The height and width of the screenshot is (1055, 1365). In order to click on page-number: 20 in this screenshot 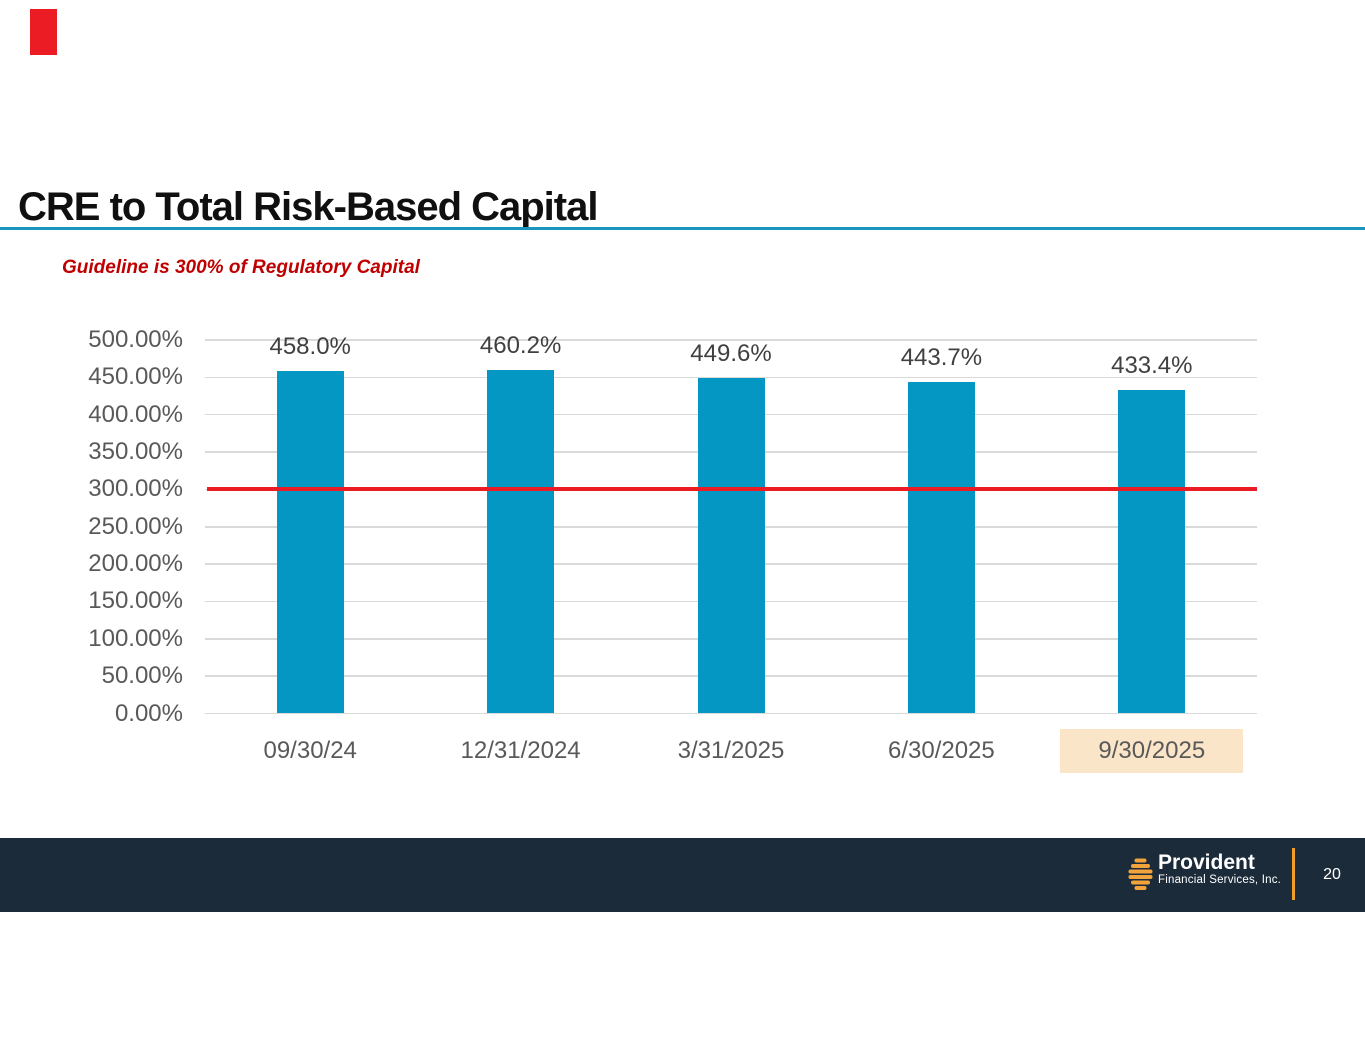, I will do `click(1332, 874)`.